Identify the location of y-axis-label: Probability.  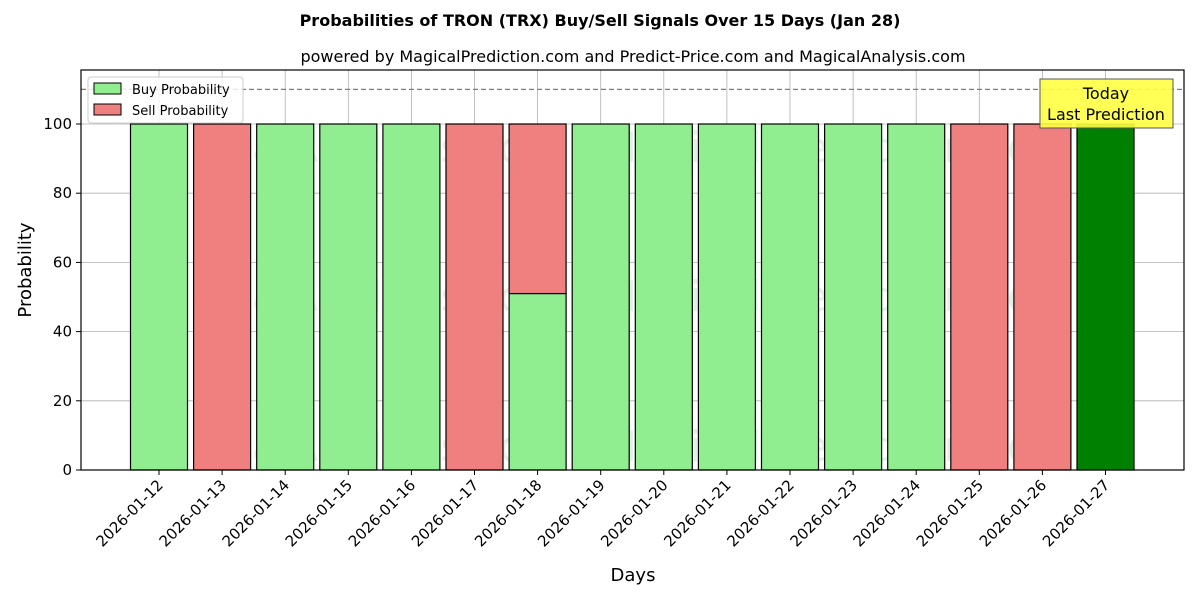
(25, 269).